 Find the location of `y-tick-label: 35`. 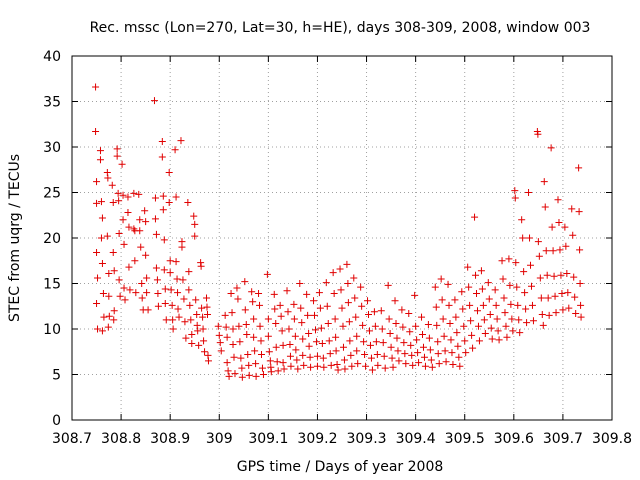

y-tick-label: 35 is located at coordinates (52, 103).